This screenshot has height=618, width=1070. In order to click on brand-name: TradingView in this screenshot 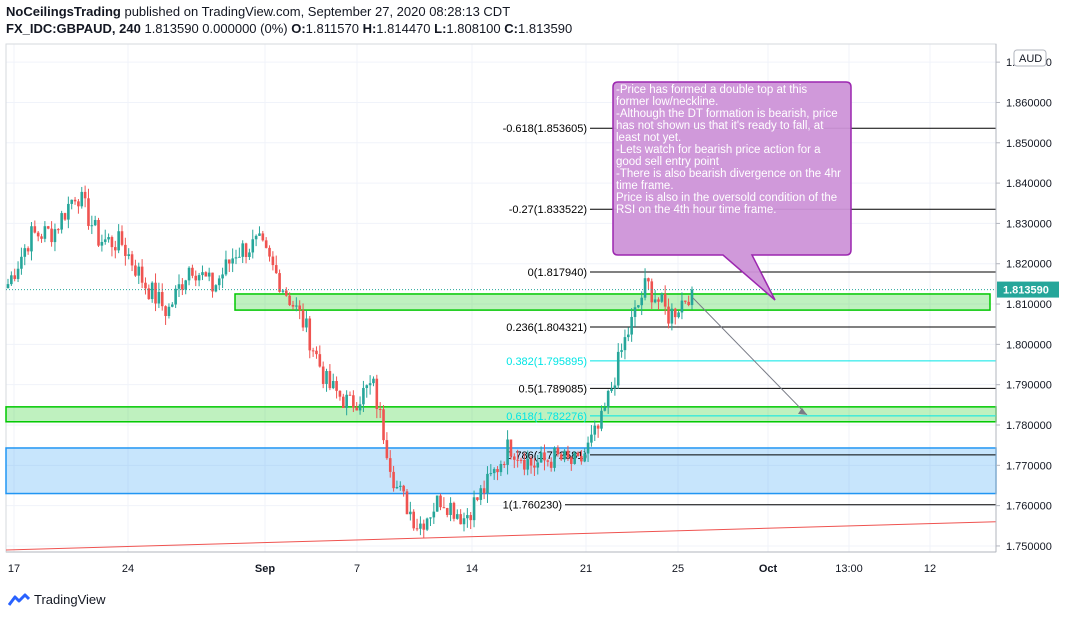, I will do `click(70, 599)`.